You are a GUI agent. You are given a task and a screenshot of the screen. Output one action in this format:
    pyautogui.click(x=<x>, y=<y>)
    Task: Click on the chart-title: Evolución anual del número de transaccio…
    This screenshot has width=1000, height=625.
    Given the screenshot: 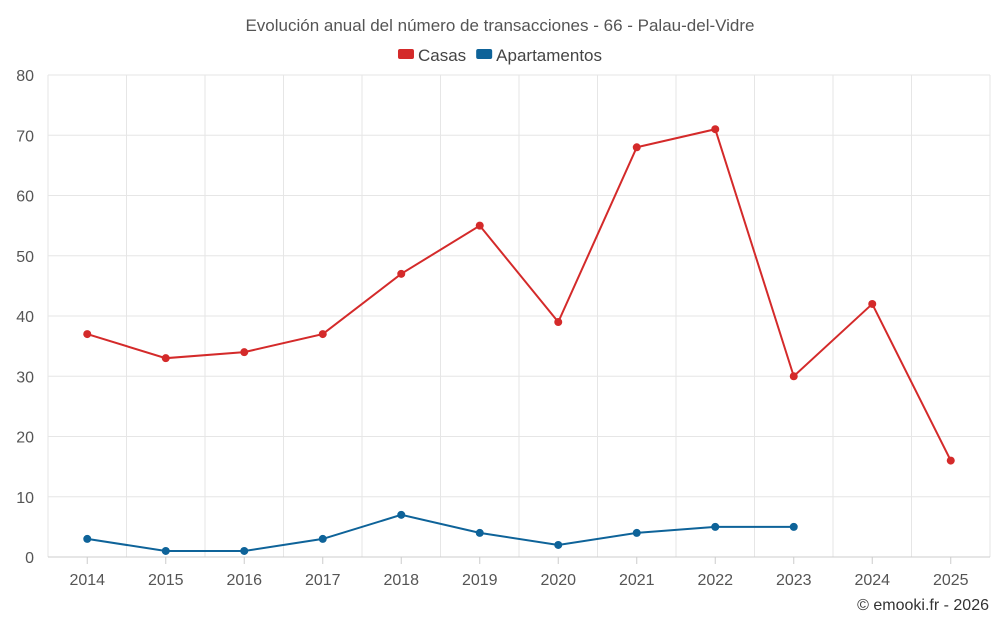 What is the action you would take?
    pyautogui.click(x=499, y=25)
    